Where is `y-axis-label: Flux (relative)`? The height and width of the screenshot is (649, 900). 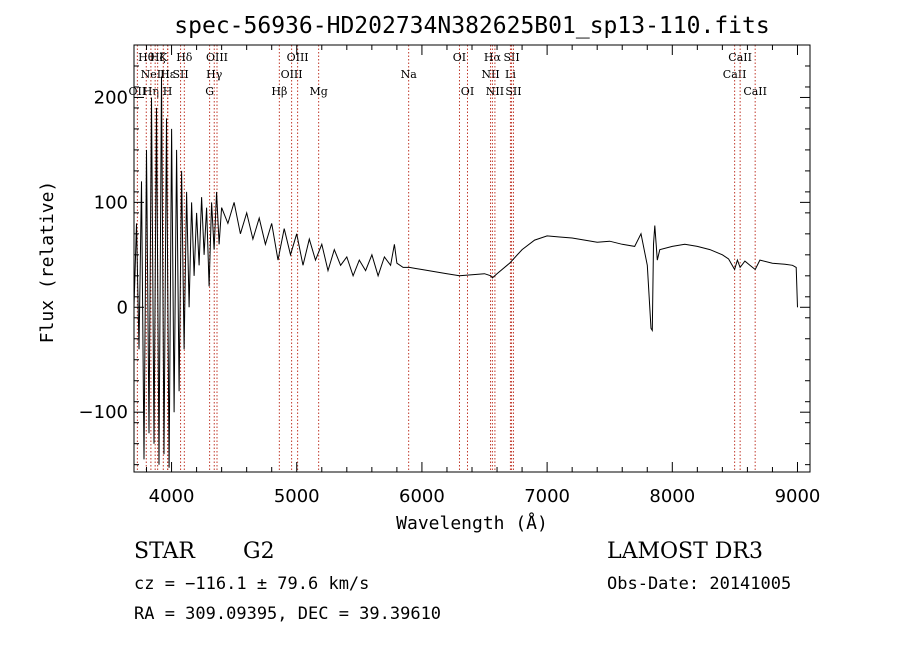
y-axis-label: Flux (relative) is located at coordinates (47, 262).